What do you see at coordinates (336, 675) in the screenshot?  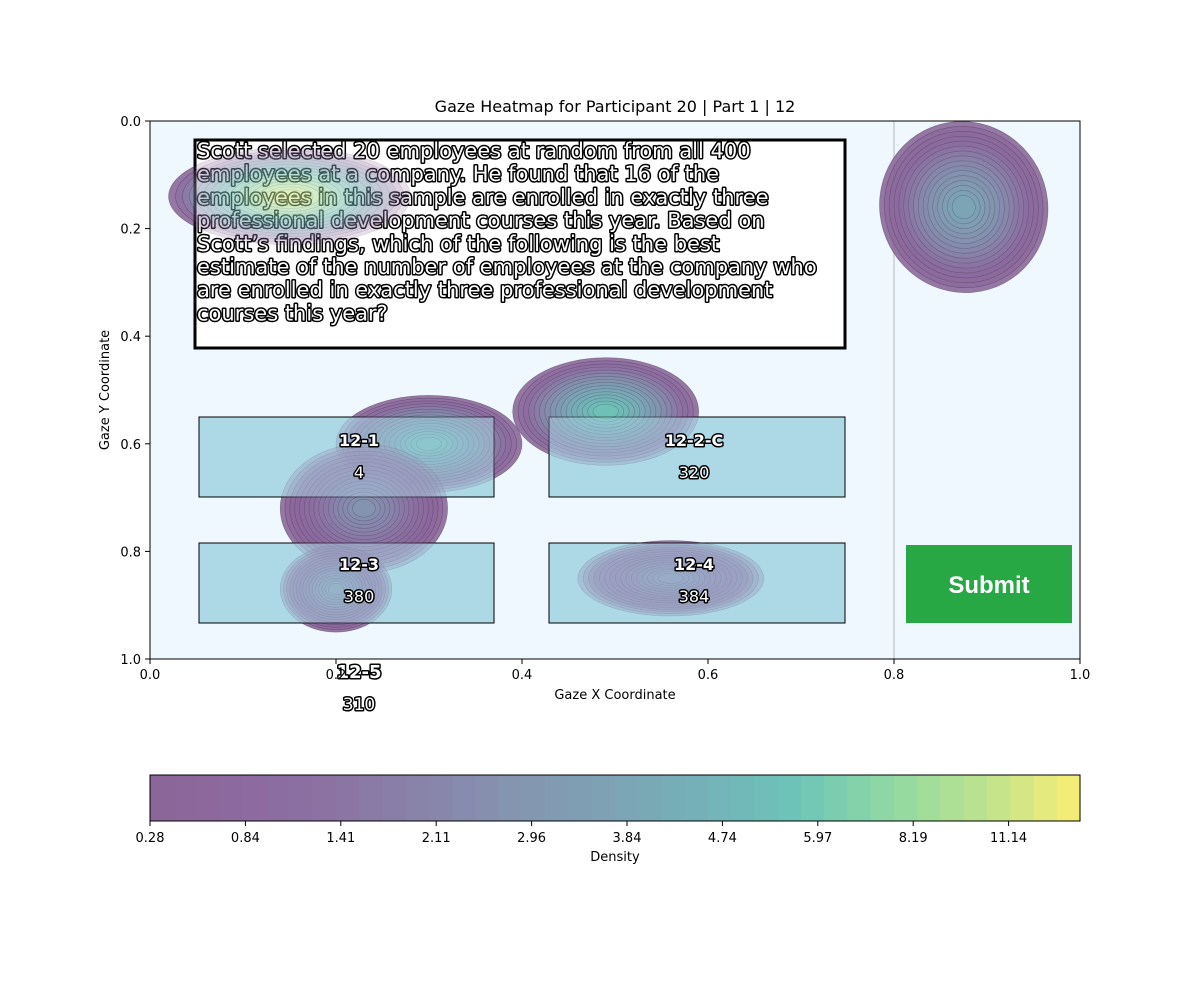 I see `x-tick-label: 0.2` at bounding box center [336, 675].